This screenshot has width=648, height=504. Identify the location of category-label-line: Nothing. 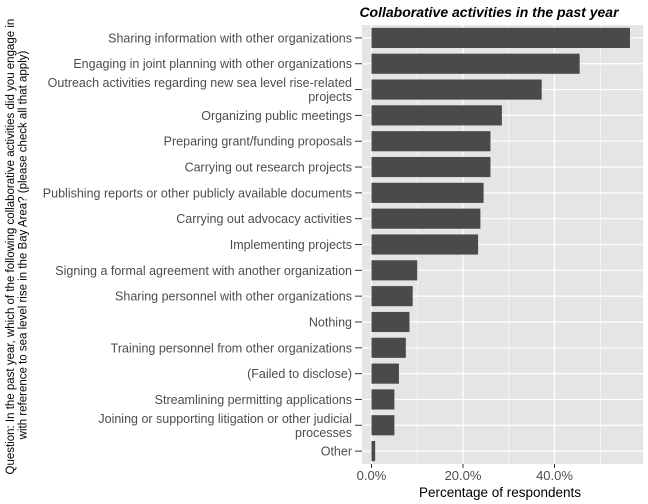
(330, 322).